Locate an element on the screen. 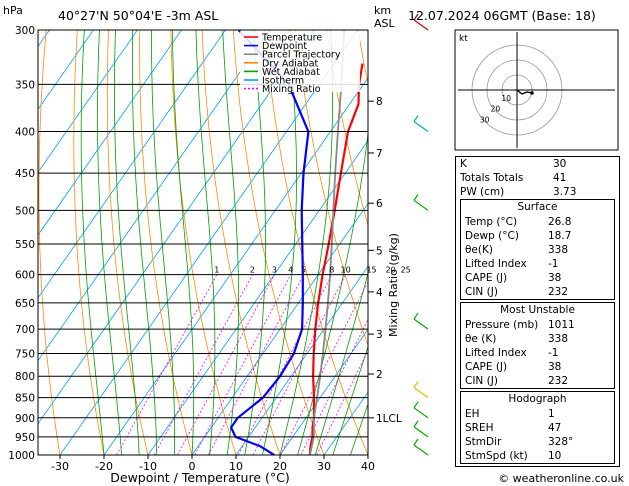 This screenshot has height=486, width=629. pressure-tick-label: 350 is located at coordinates (25, 85).